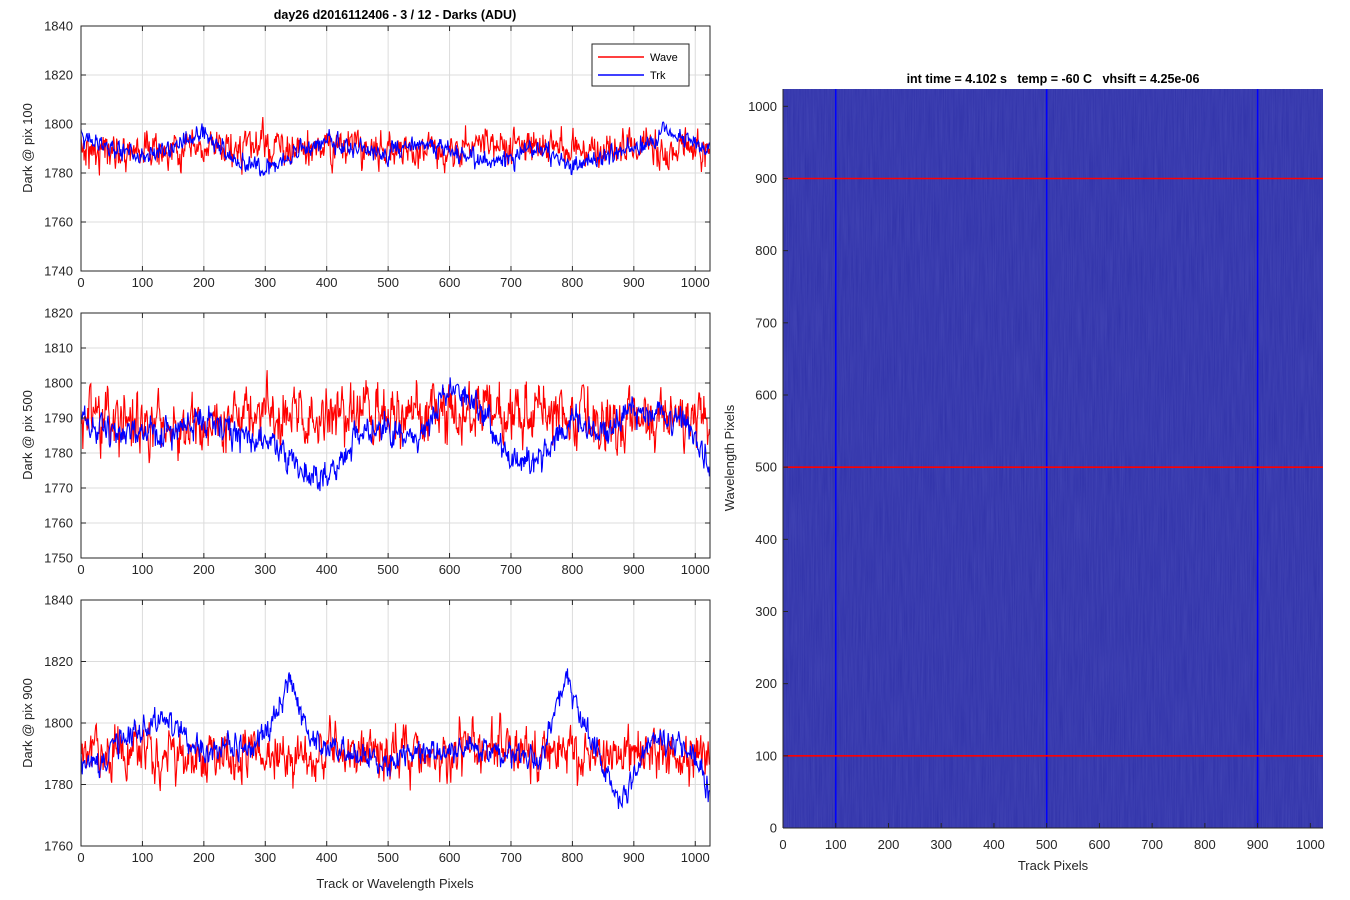 The image size is (1350, 900). Describe the element at coordinates (58, 271) in the screenshot. I see `y-tick-label: 1740` at that location.